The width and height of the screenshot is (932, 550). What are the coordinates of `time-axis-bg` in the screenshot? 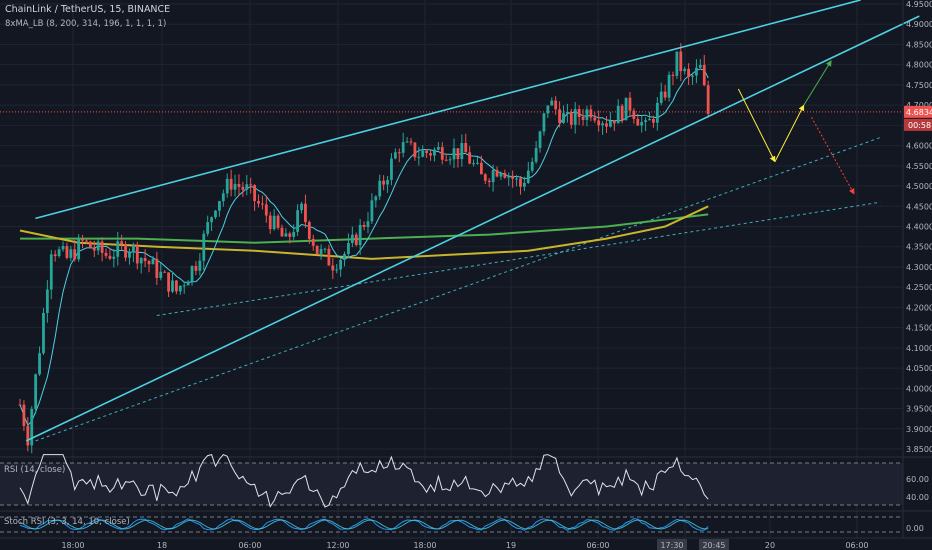 It's located at (466, 544).